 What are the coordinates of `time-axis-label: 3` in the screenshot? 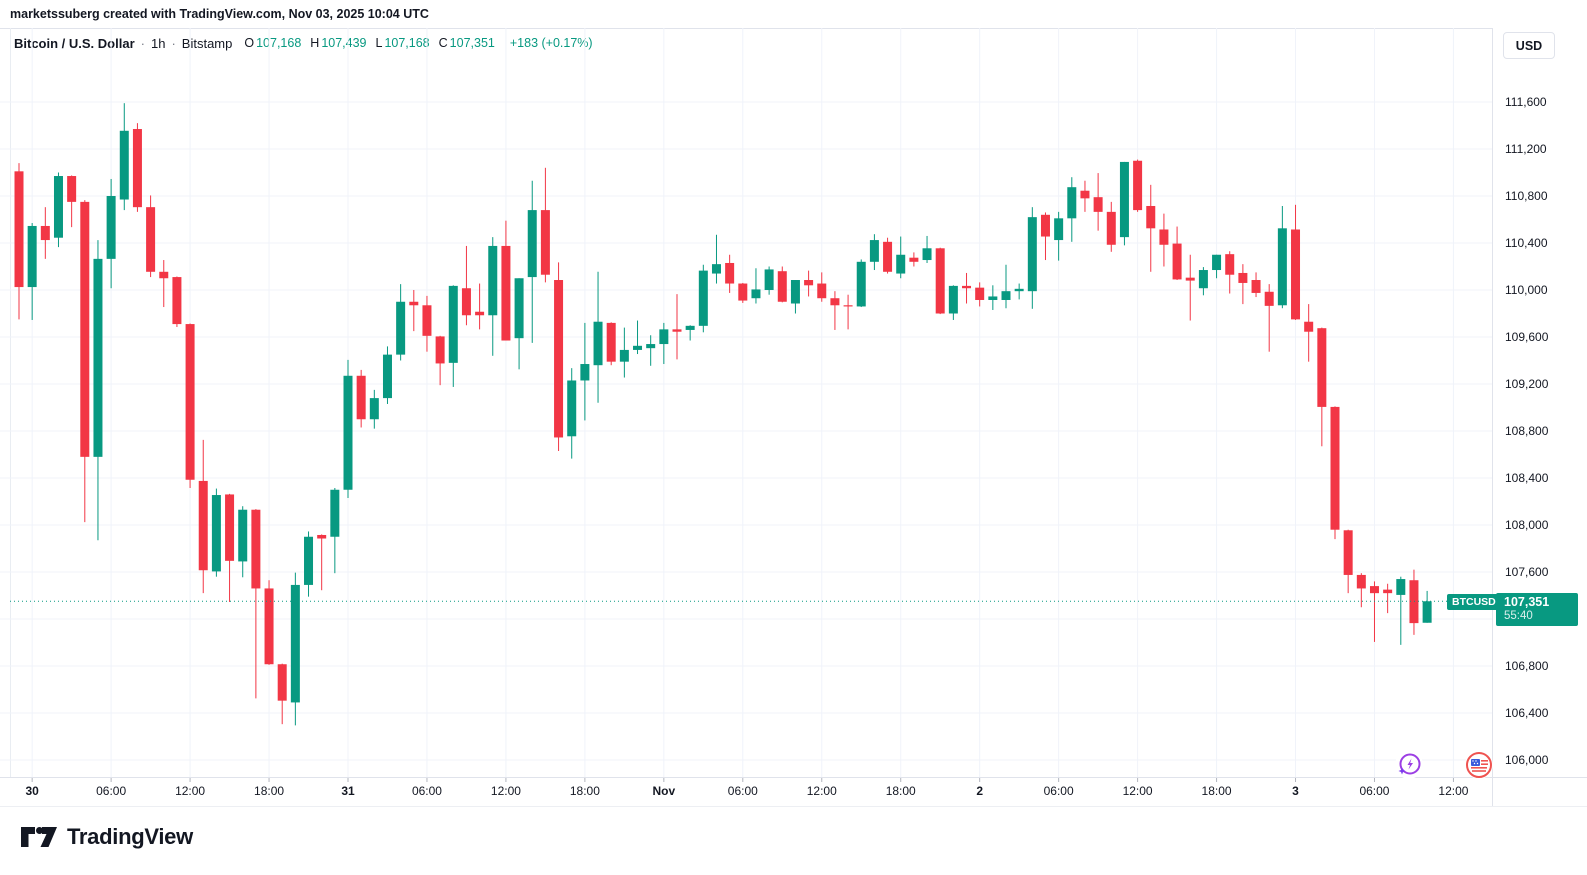 It's located at (1295, 791).